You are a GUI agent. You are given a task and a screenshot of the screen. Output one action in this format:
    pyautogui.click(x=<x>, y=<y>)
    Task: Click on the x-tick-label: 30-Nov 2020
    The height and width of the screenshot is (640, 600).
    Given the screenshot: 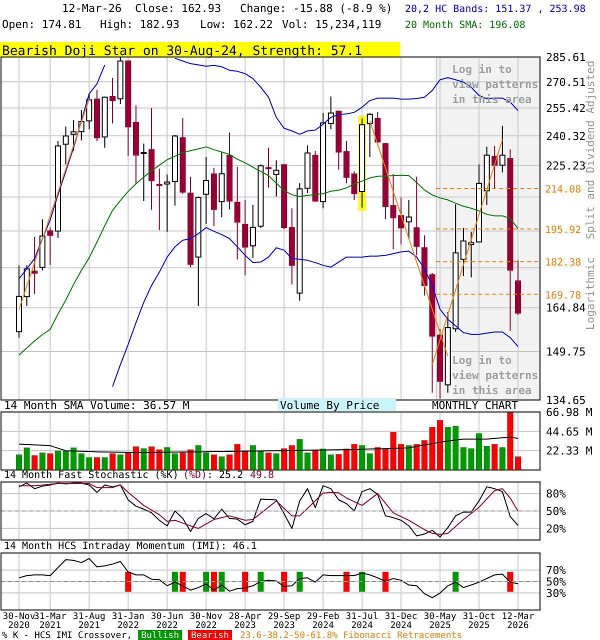 What is the action you would take?
    pyautogui.click(x=19, y=621)
    